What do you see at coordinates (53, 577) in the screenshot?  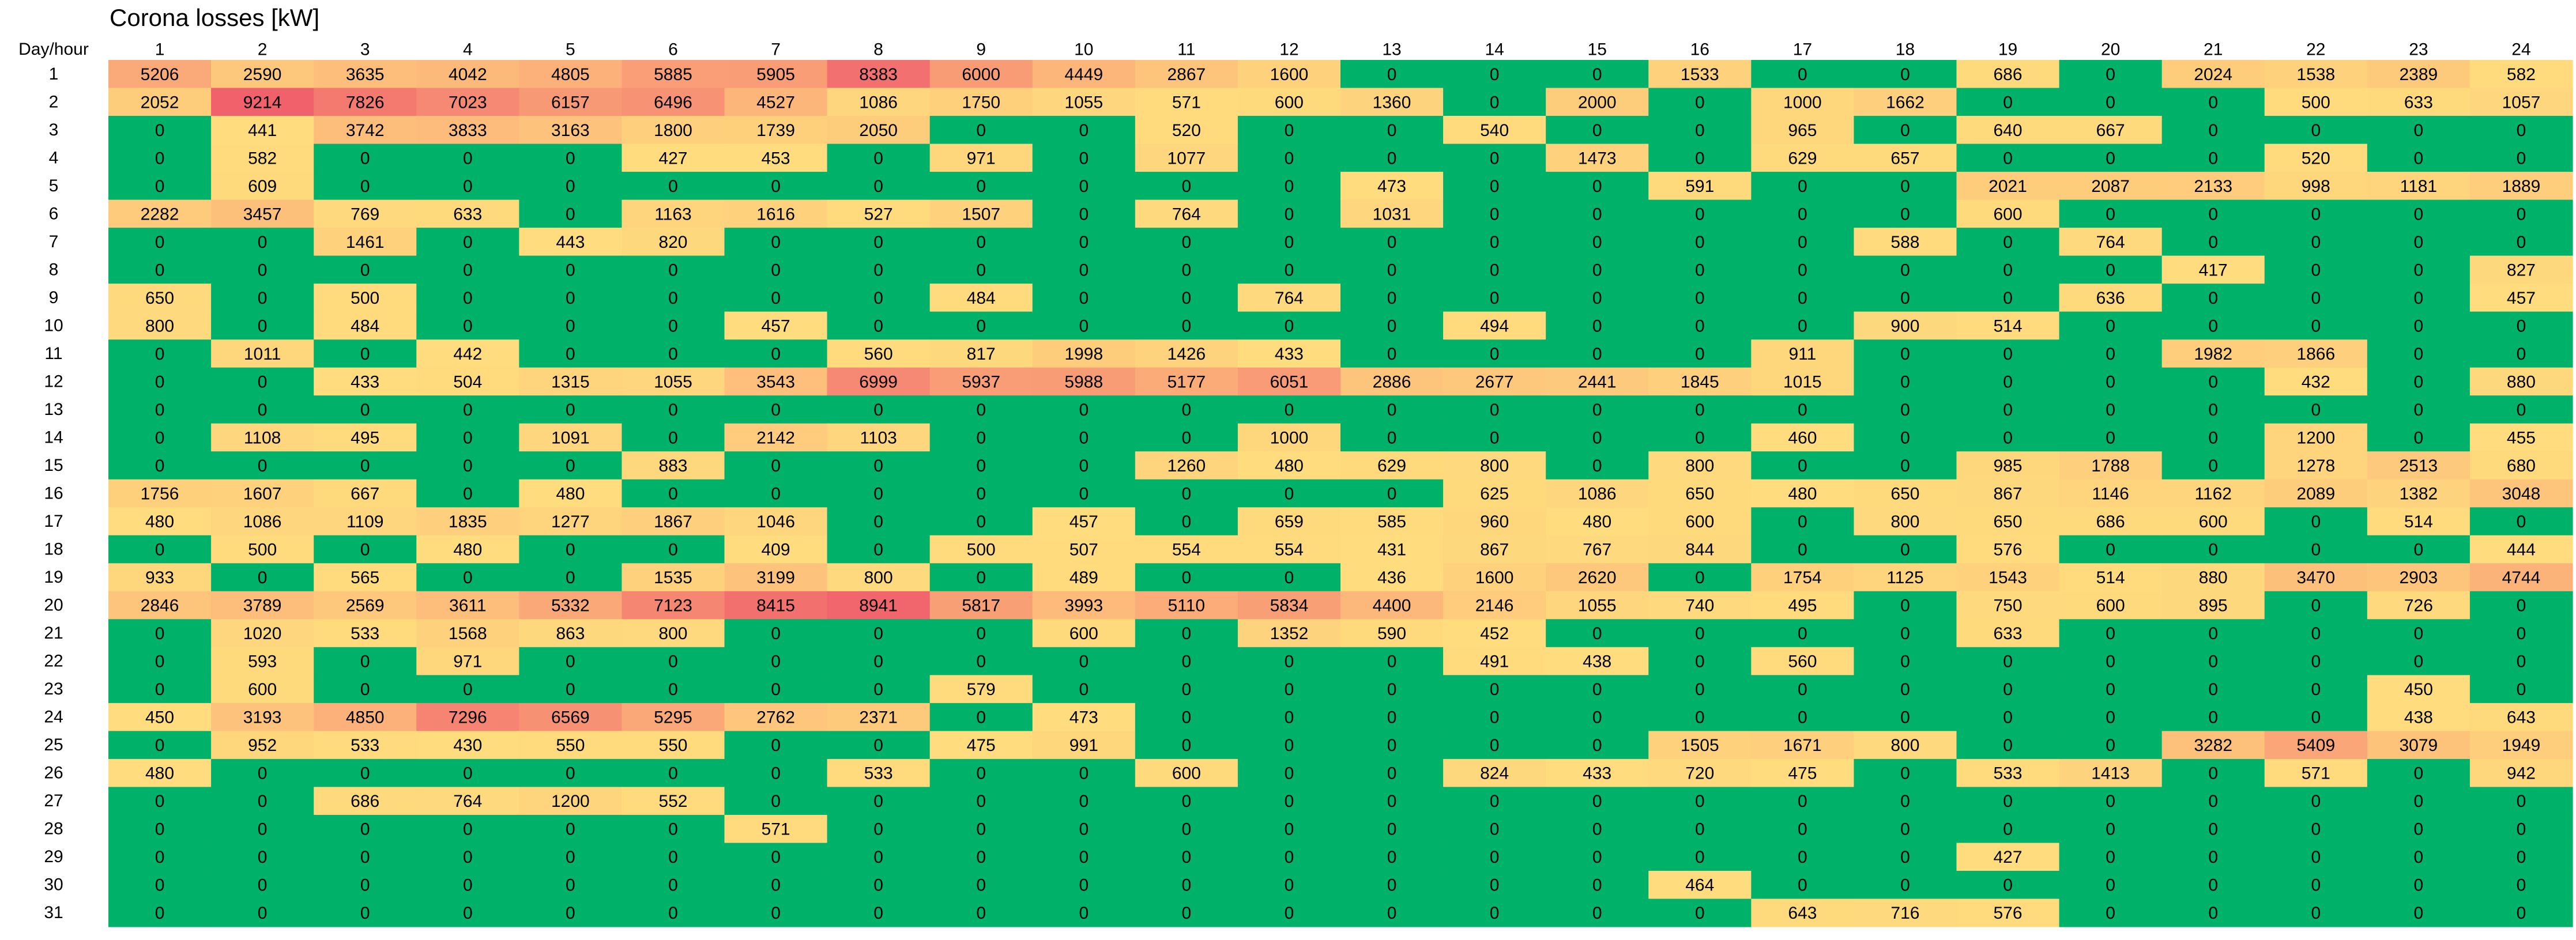 I see `row-header: 19` at bounding box center [53, 577].